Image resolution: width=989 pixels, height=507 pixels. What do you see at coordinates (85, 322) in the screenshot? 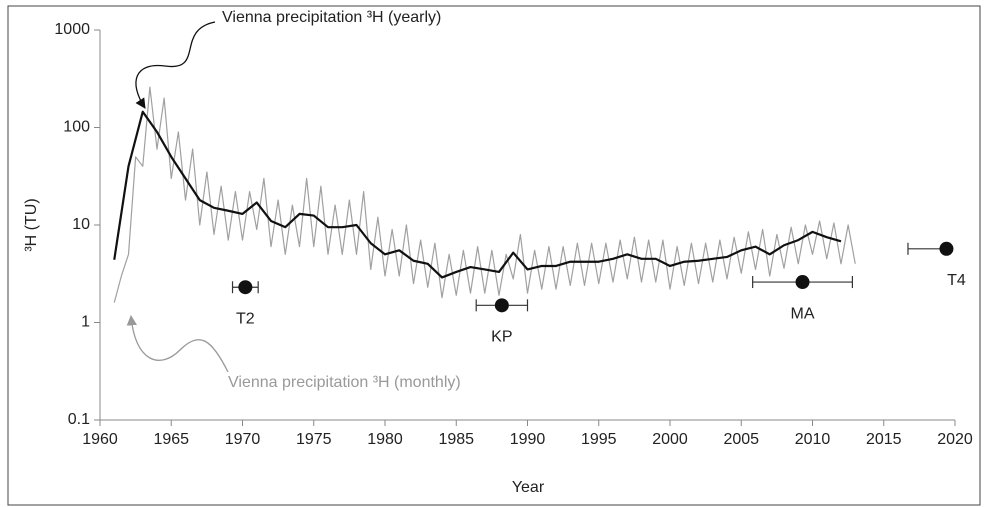
I see `y-tick-label: 1` at bounding box center [85, 322].